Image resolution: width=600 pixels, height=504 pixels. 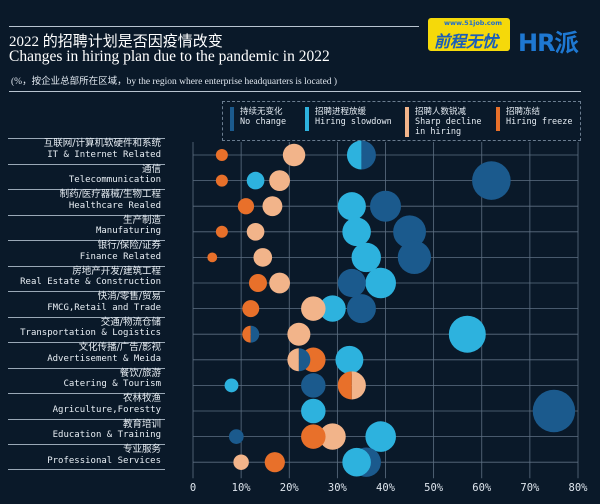 I want to click on legend-label-en: Hiring slowdown, so click(x=353, y=122).